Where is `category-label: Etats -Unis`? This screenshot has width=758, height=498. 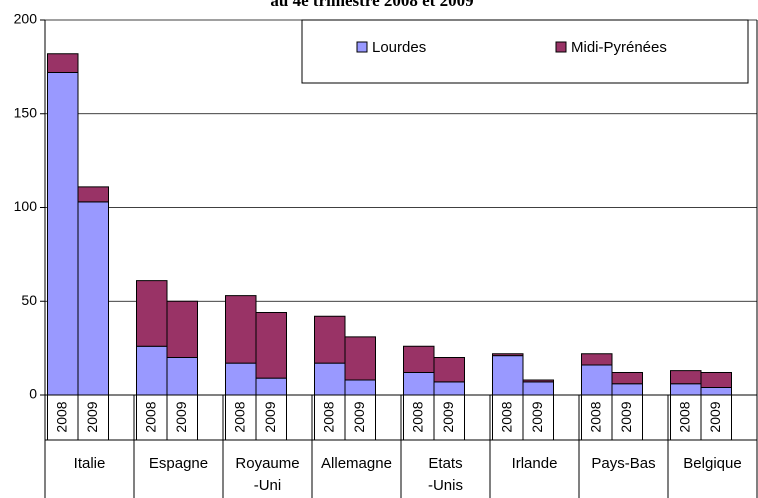 category-label: Etats -Unis is located at coordinates (445, 474).